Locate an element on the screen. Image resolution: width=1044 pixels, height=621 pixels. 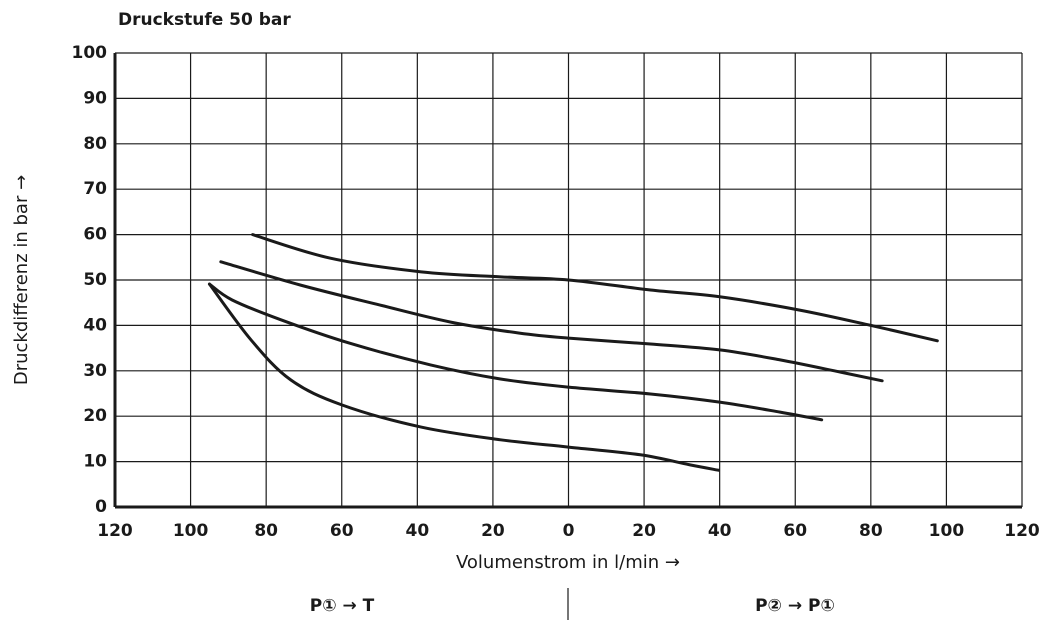
annotation: P① → T is located at coordinates (342, 606).